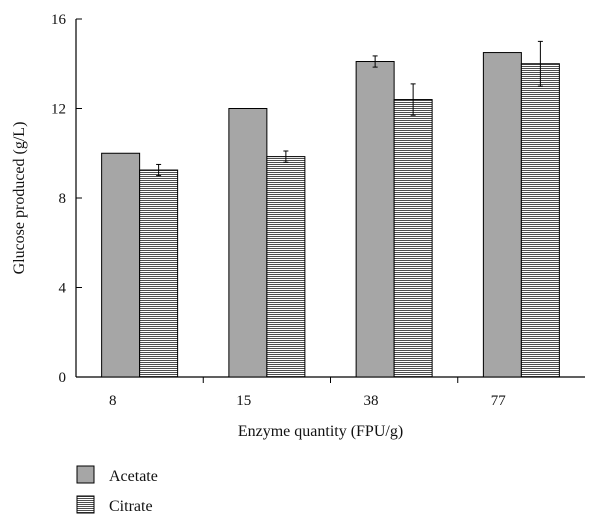  Describe the element at coordinates (58, 110) in the screenshot. I see `y-tick-label-12: 12` at that location.